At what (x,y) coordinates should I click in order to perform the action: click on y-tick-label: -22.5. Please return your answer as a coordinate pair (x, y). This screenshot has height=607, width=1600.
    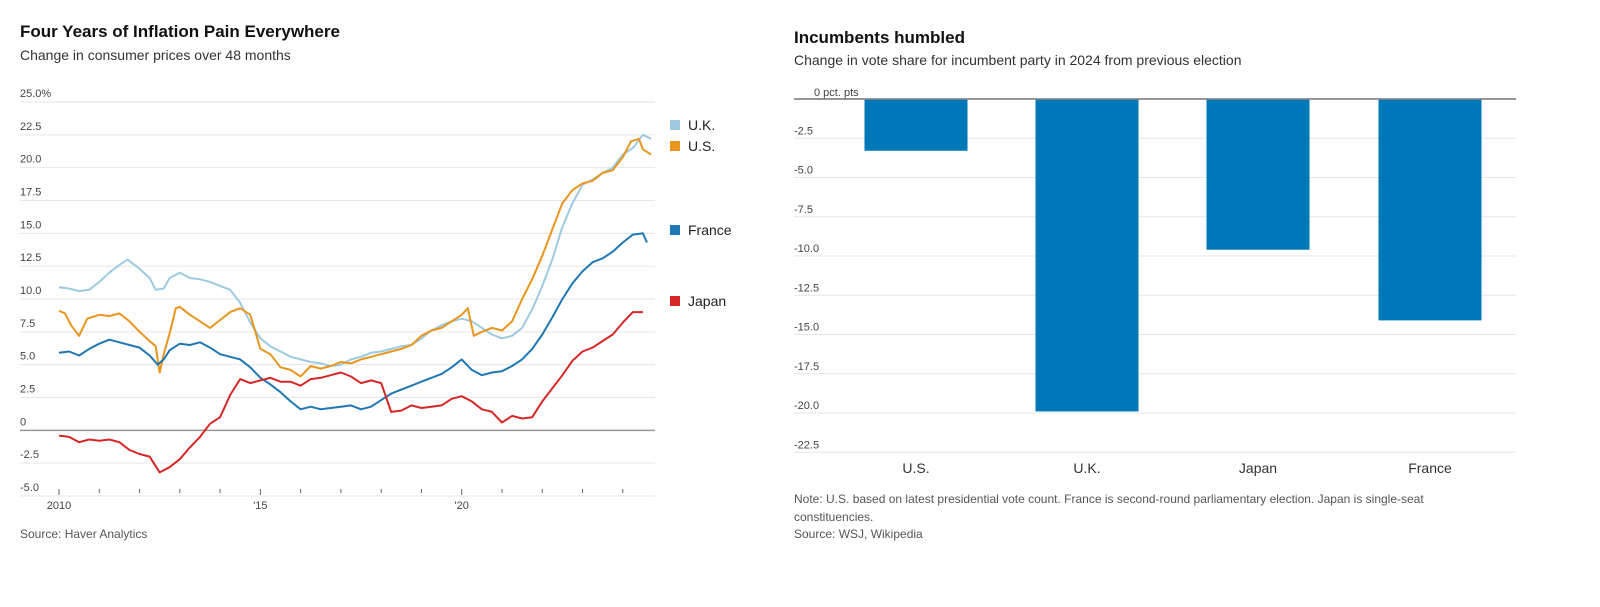
    Looking at the image, I should click on (806, 445).